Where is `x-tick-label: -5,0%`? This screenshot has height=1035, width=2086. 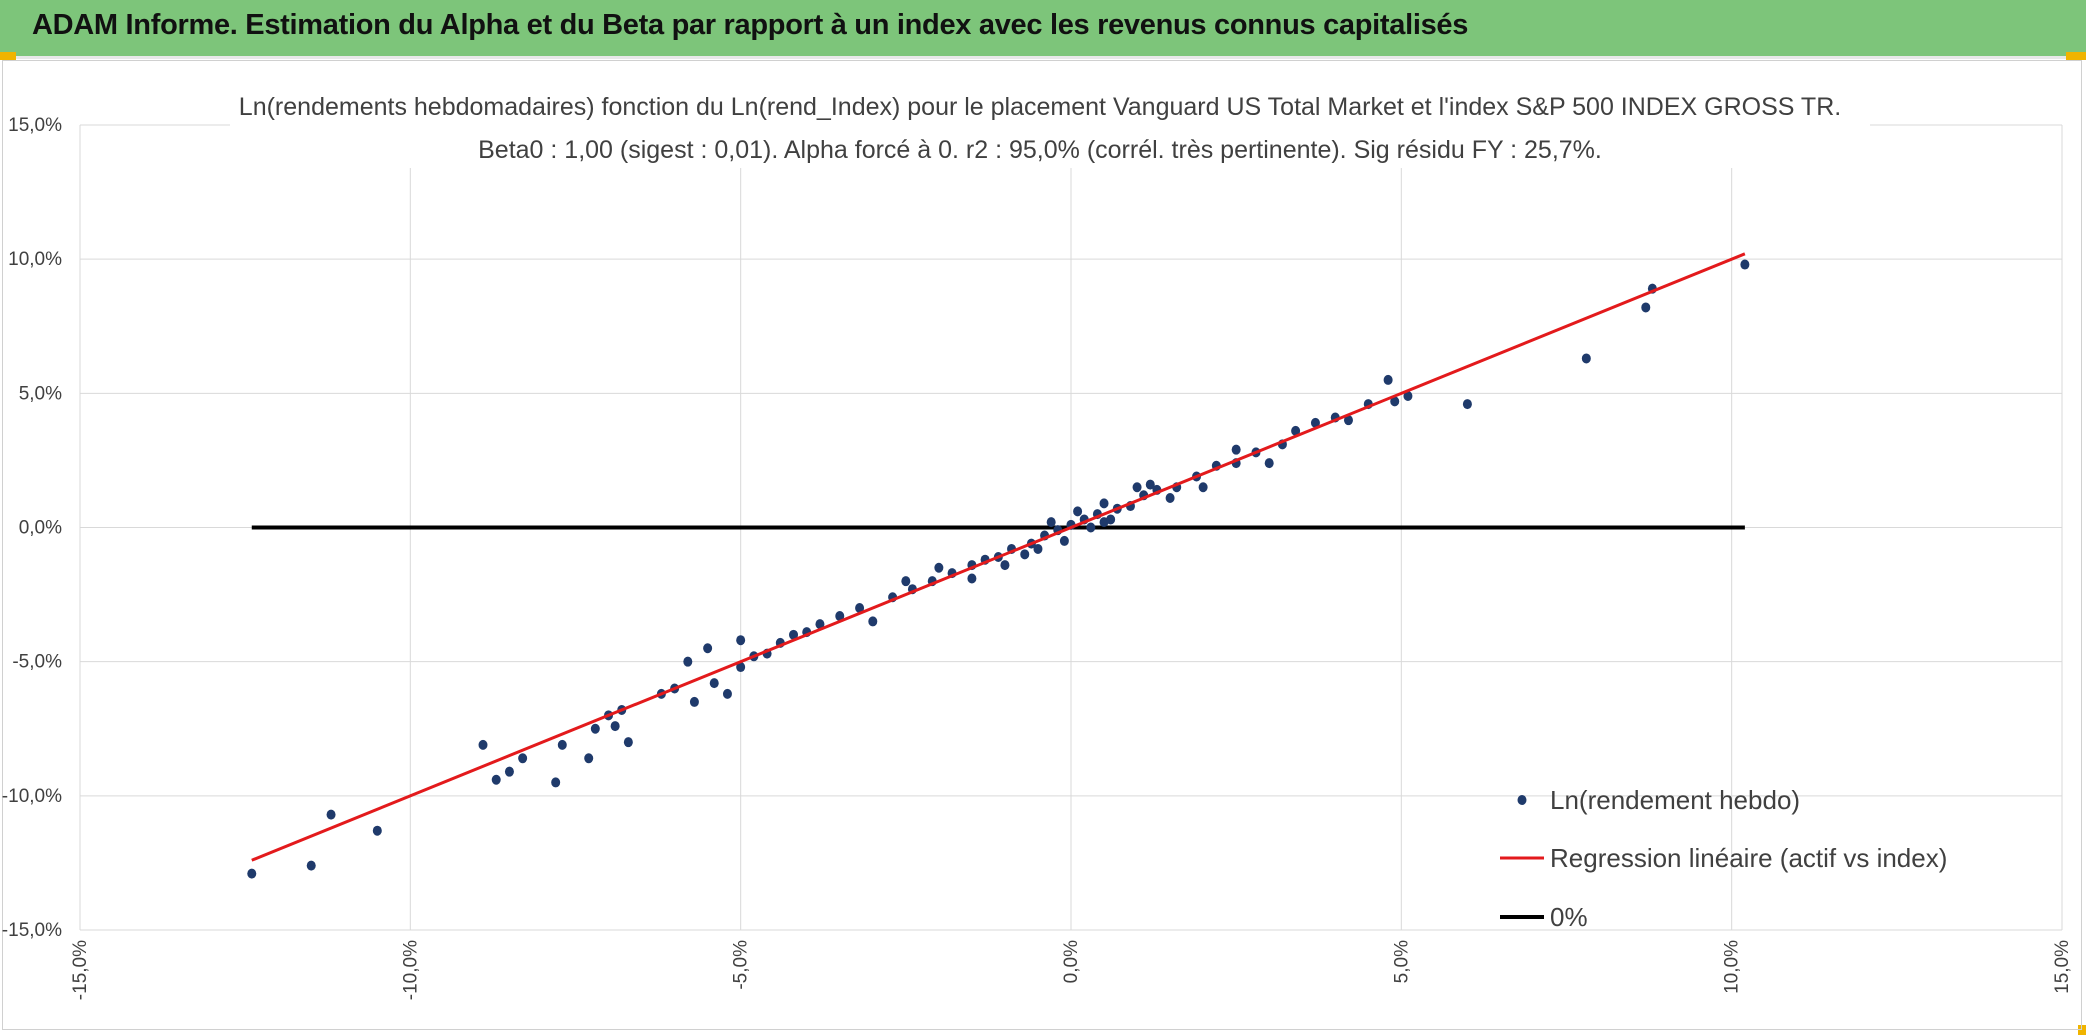
x-tick-label: -5,0% is located at coordinates (741, 965).